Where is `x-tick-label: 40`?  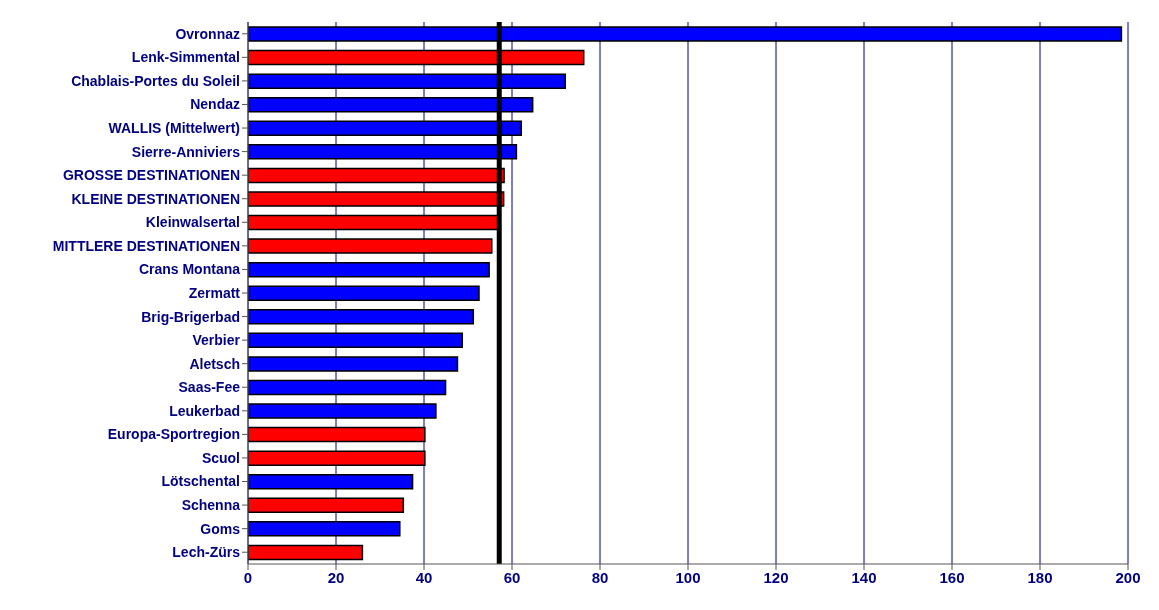
x-tick-label: 40 is located at coordinates (424, 577).